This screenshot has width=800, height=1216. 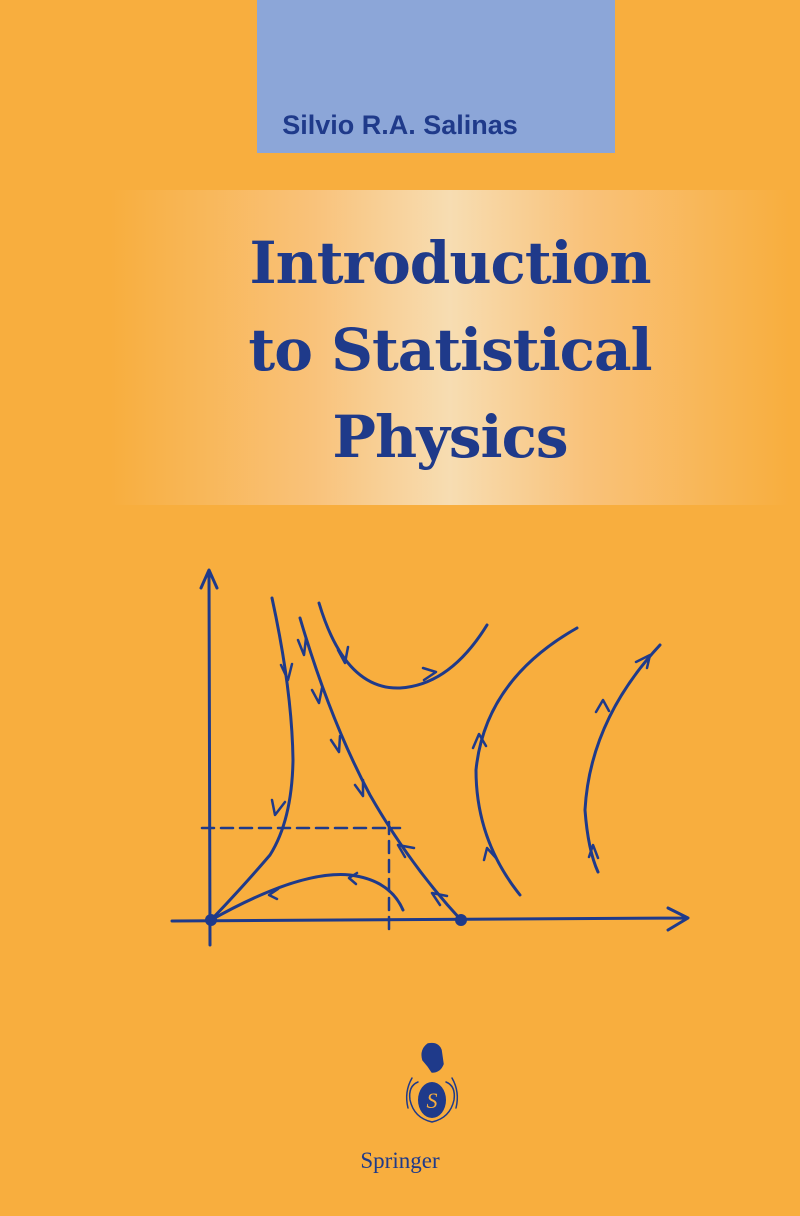 I want to click on fixed-point-origin, so click(x=211, y=920).